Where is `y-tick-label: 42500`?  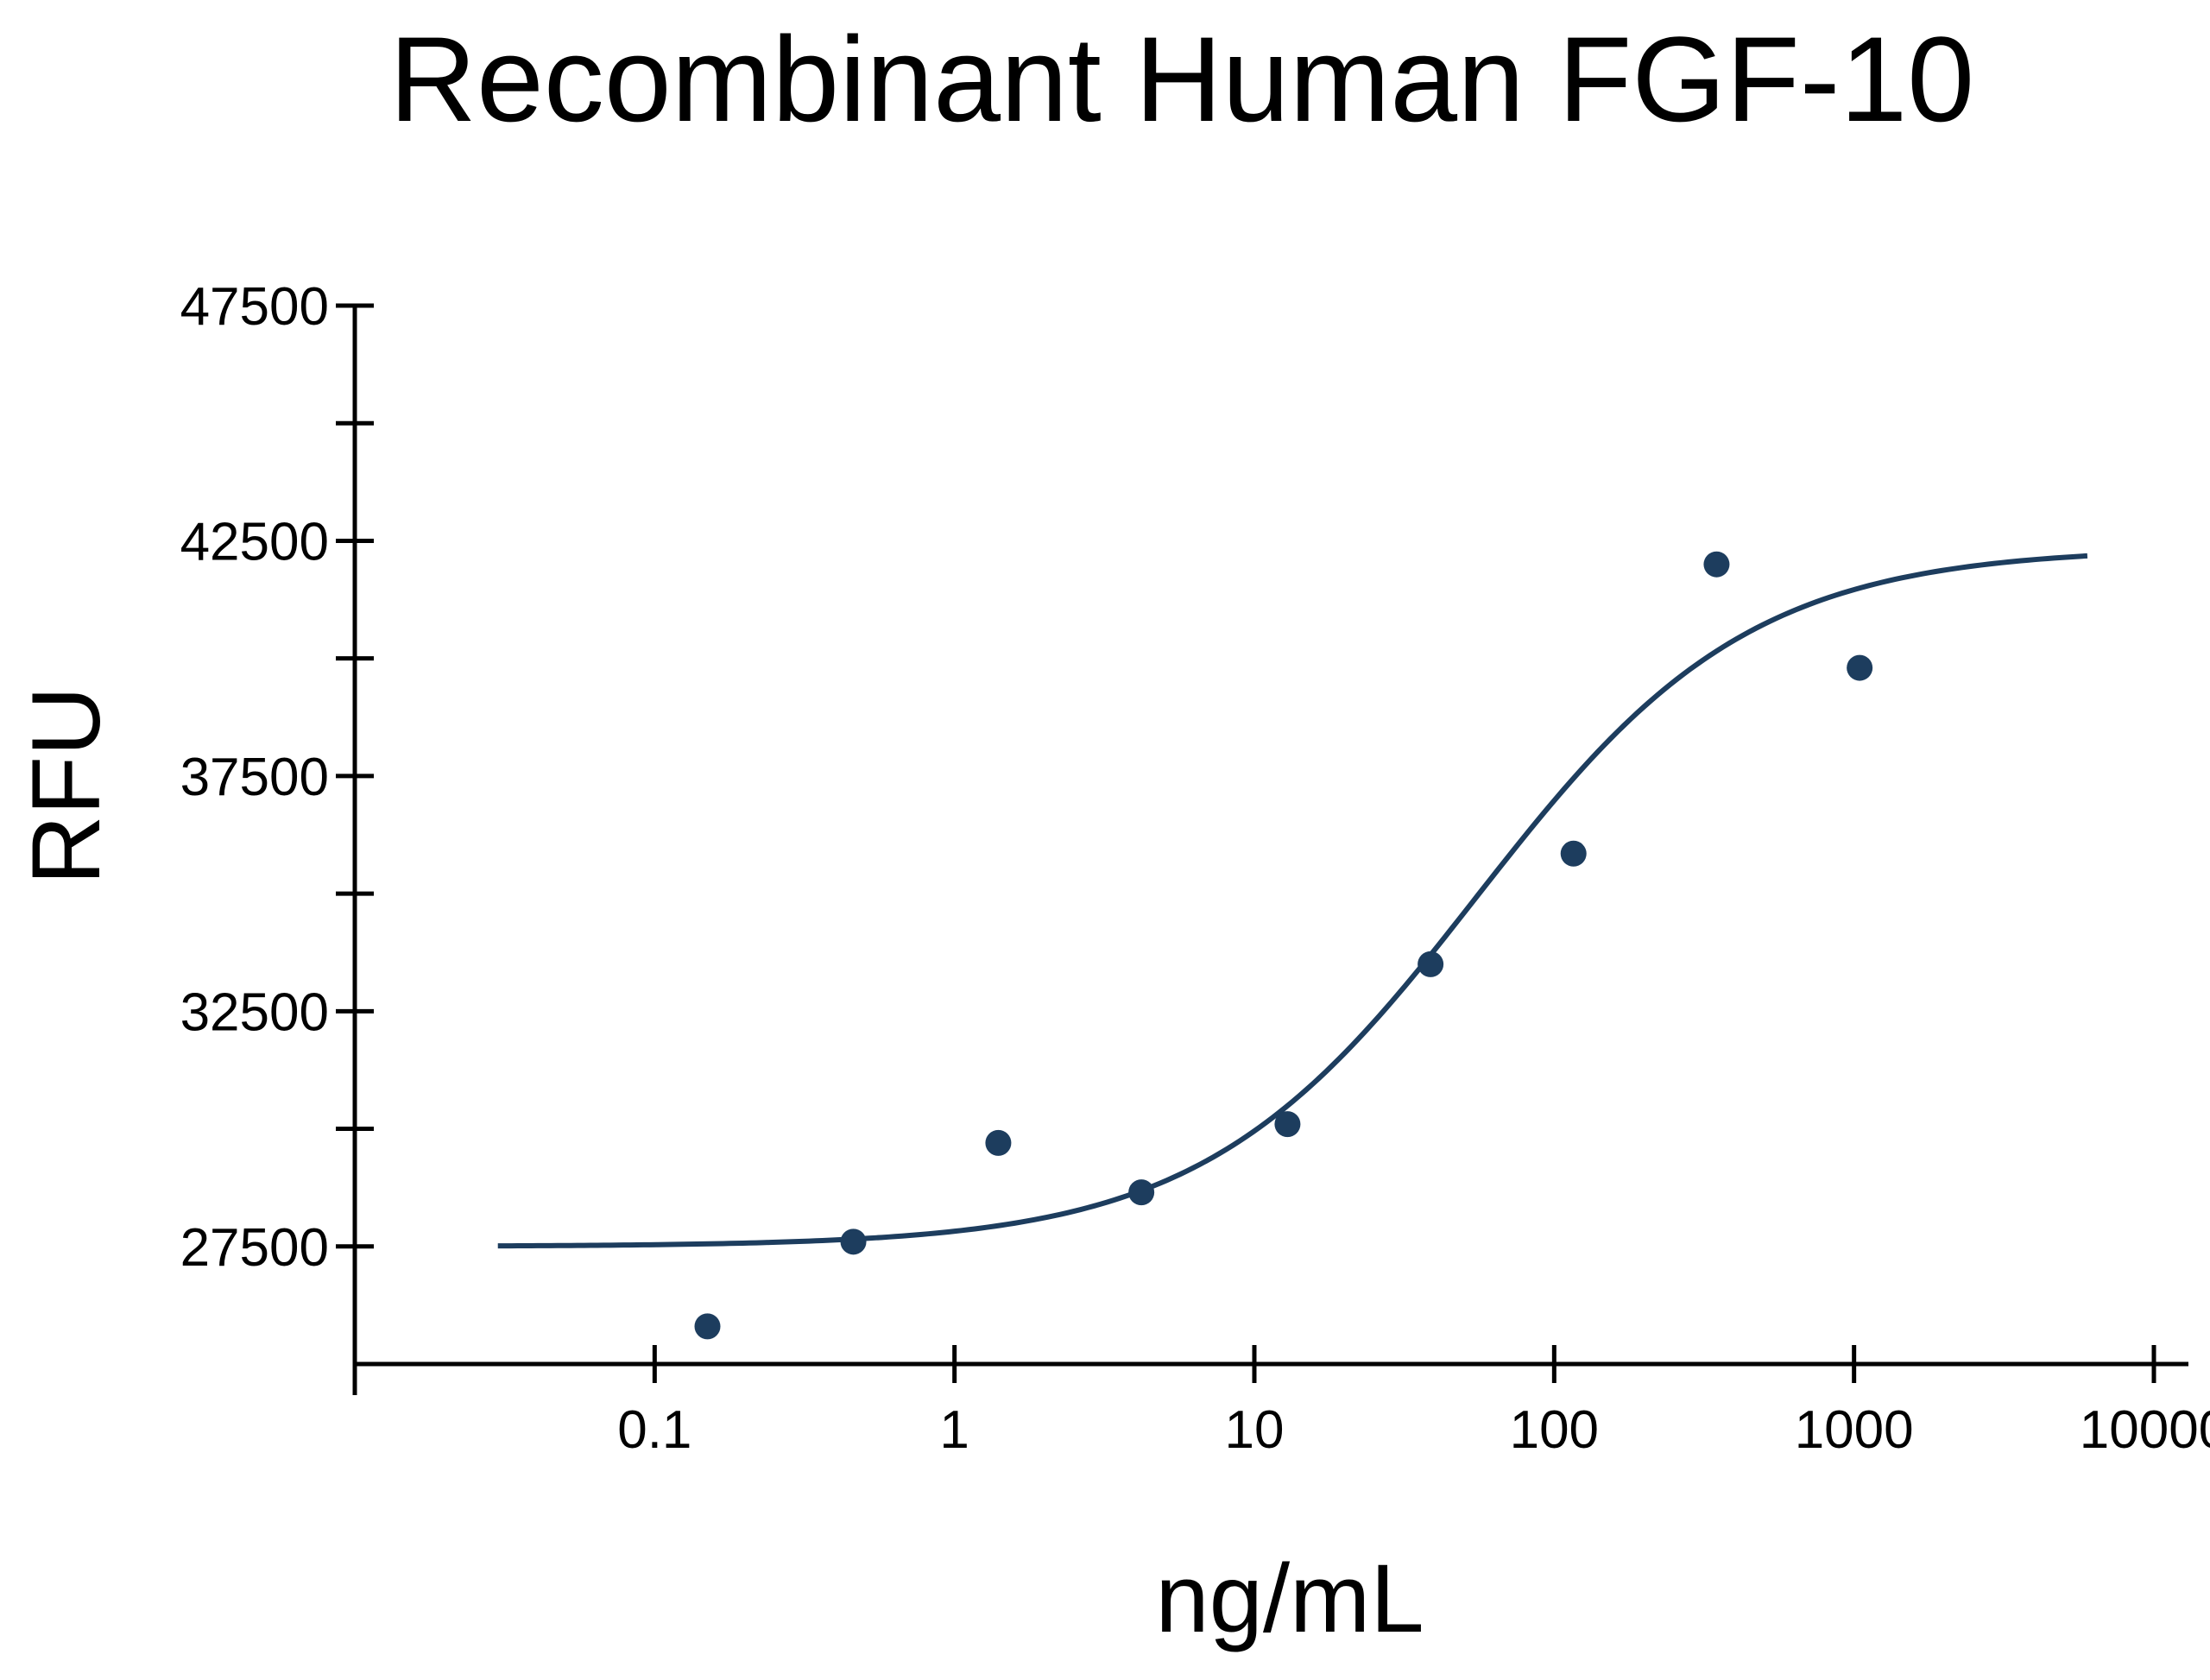
y-tick-label: 42500 is located at coordinates (255, 542).